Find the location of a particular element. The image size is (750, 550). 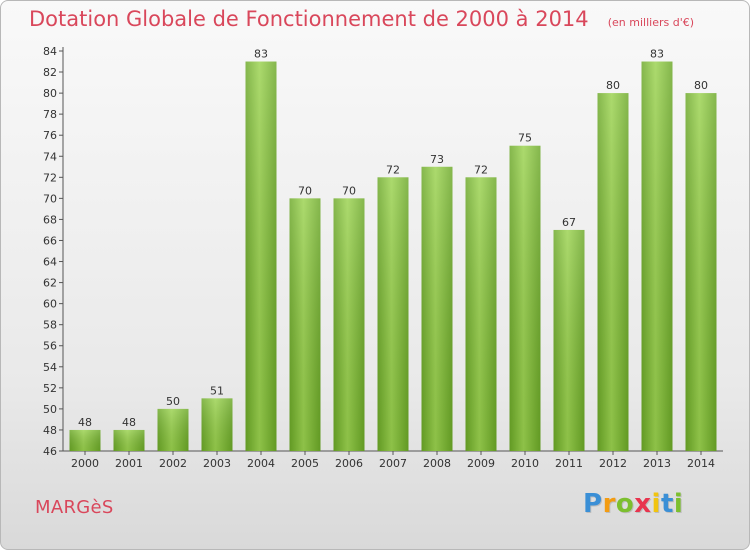

x-tick-label: 2012 is located at coordinates (613, 463).